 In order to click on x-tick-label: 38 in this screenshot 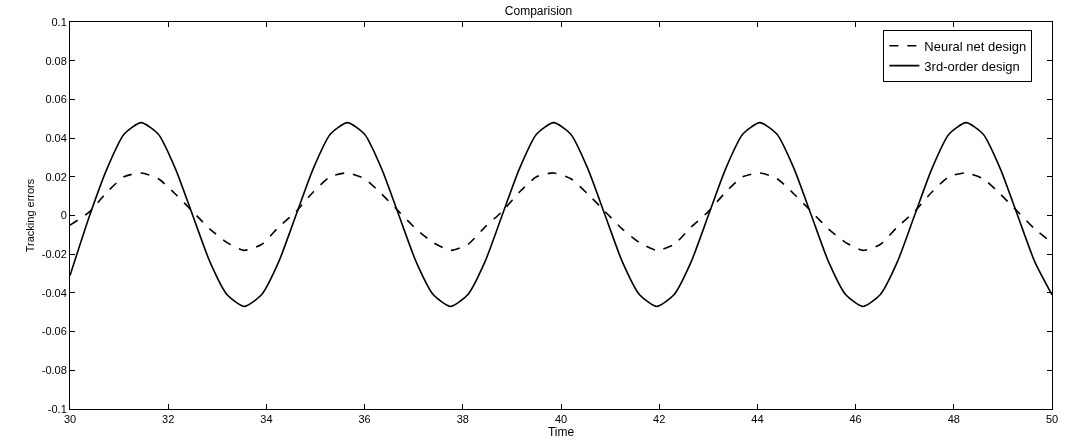, I will do `click(462, 419)`.